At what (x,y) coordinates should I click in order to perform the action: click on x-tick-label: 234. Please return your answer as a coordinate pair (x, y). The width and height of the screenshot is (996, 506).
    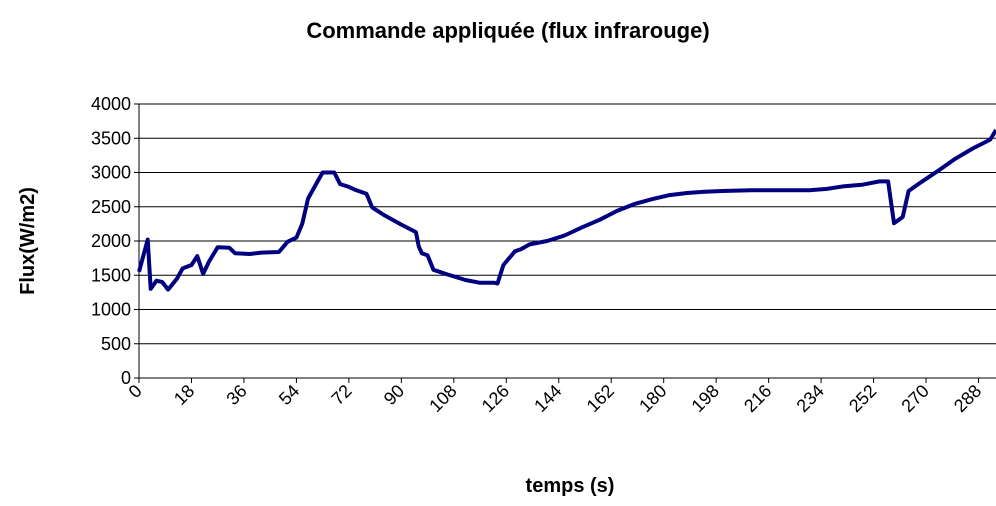
    Looking at the image, I should click on (810, 398).